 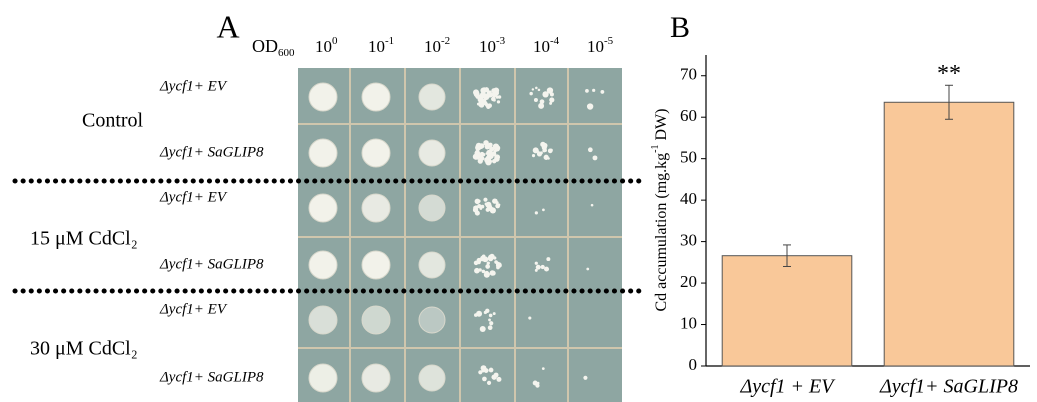 I want to click on dilution-exponent: -1, so click(x=389, y=41).